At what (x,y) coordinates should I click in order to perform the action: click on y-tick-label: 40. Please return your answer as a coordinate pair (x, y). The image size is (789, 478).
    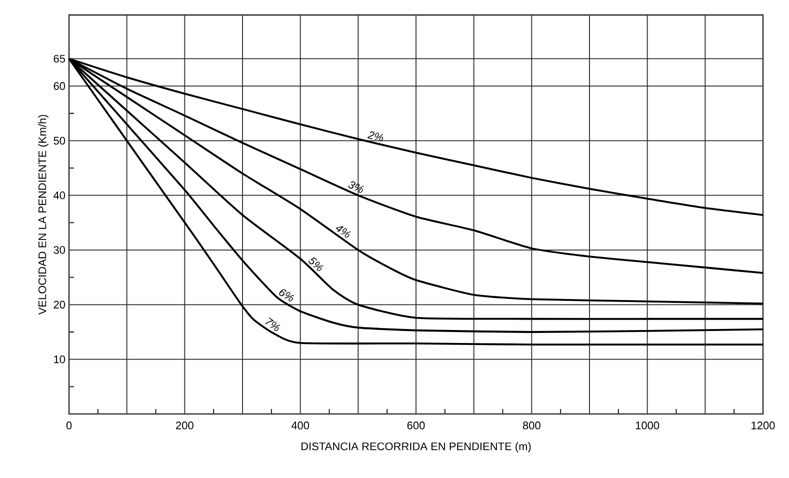
    Looking at the image, I should click on (59, 195).